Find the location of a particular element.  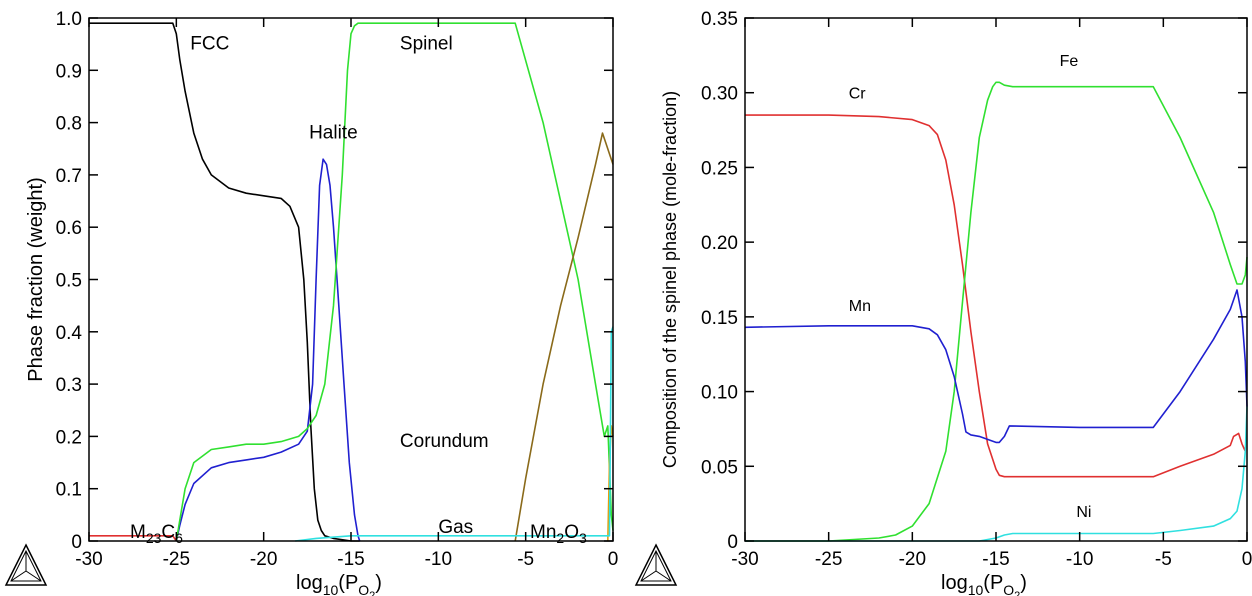

curve-label-halite: Halite is located at coordinates (333, 132).